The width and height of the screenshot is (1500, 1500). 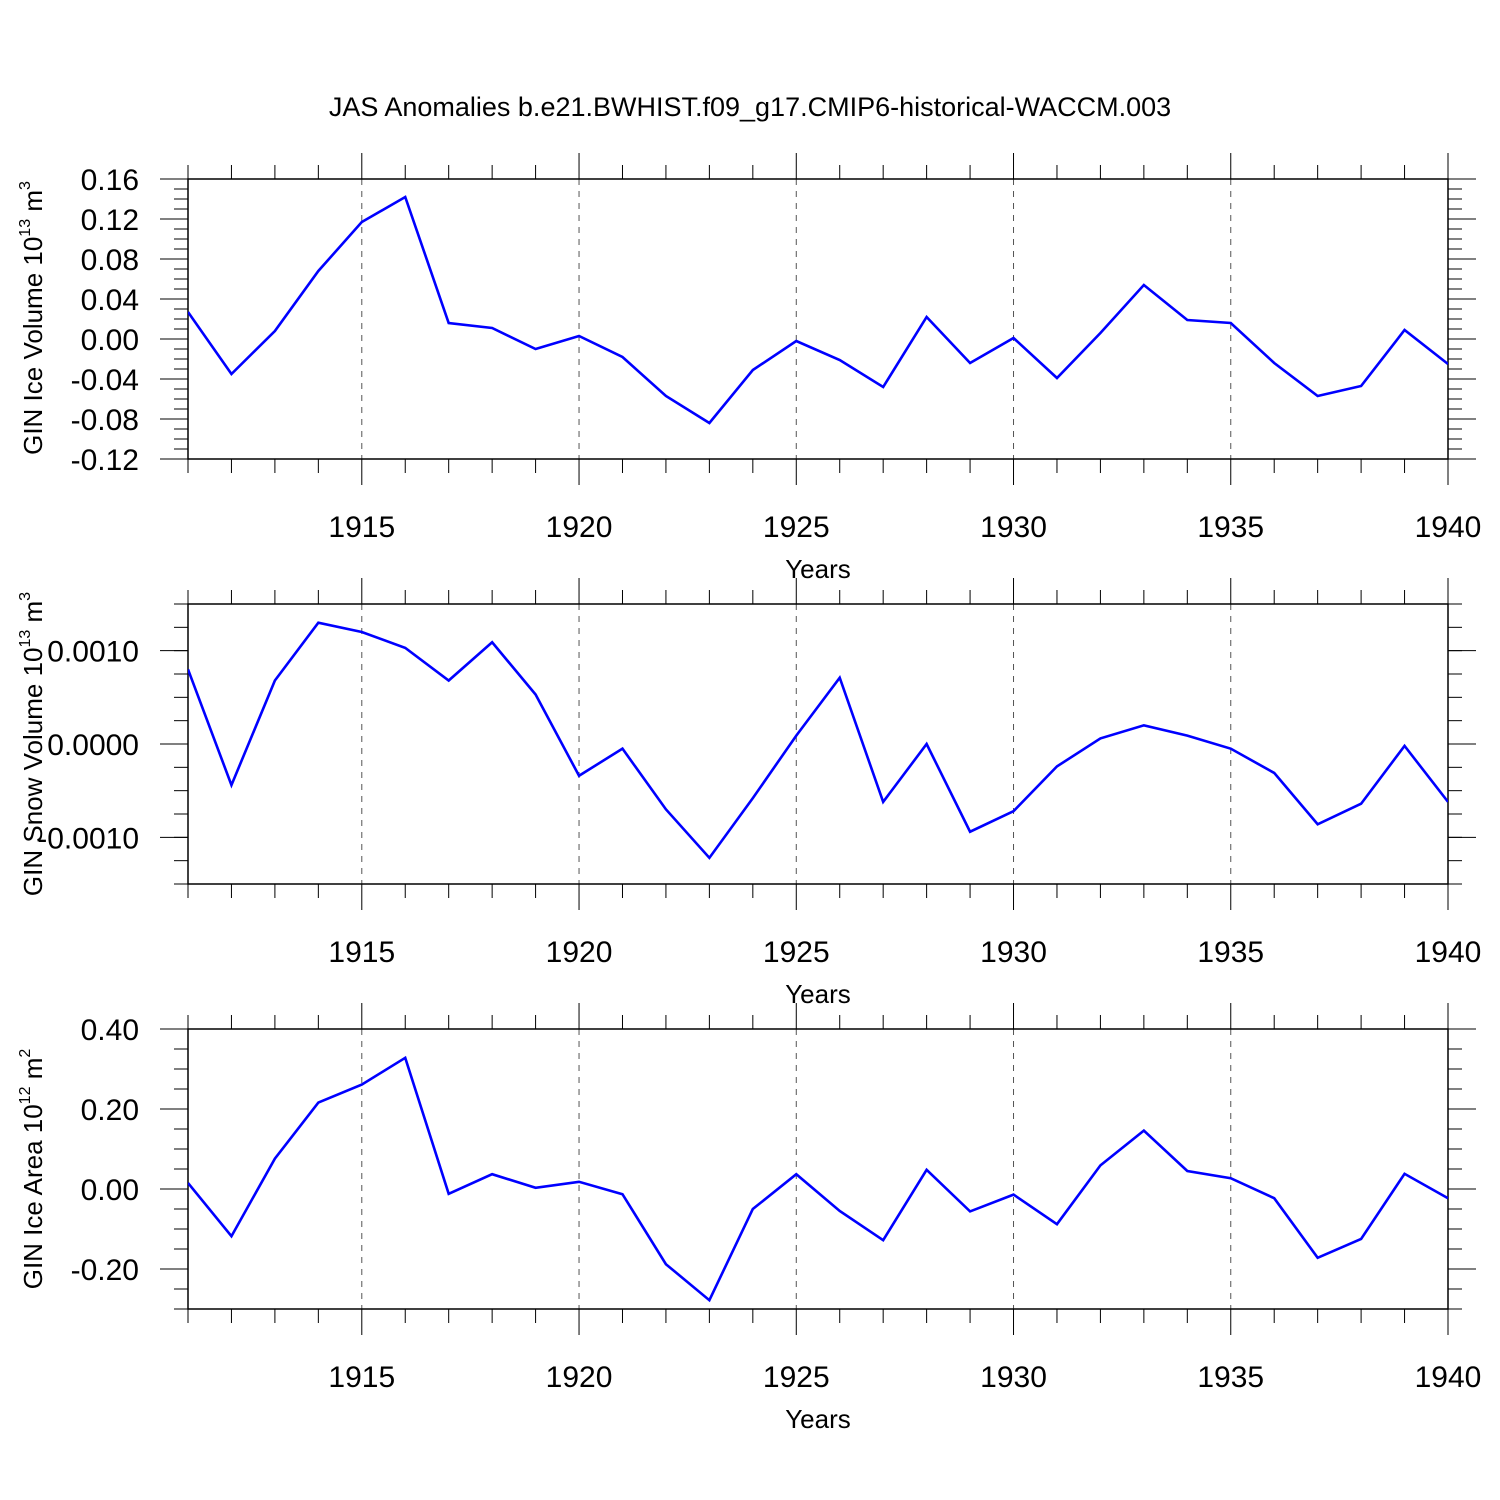 What do you see at coordinates (818, 740) in the screenshot?
I see `series-line-snow-volume` at bounding box center [818, 740].